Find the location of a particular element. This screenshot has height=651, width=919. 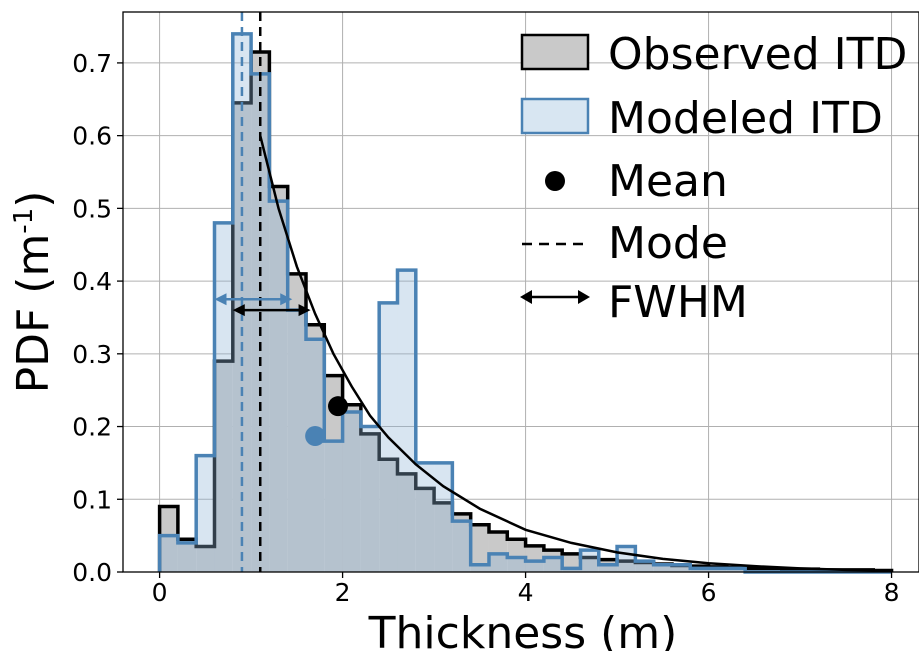

legend-fwhm-arrowhead-left is located at coordinates (526, 297).